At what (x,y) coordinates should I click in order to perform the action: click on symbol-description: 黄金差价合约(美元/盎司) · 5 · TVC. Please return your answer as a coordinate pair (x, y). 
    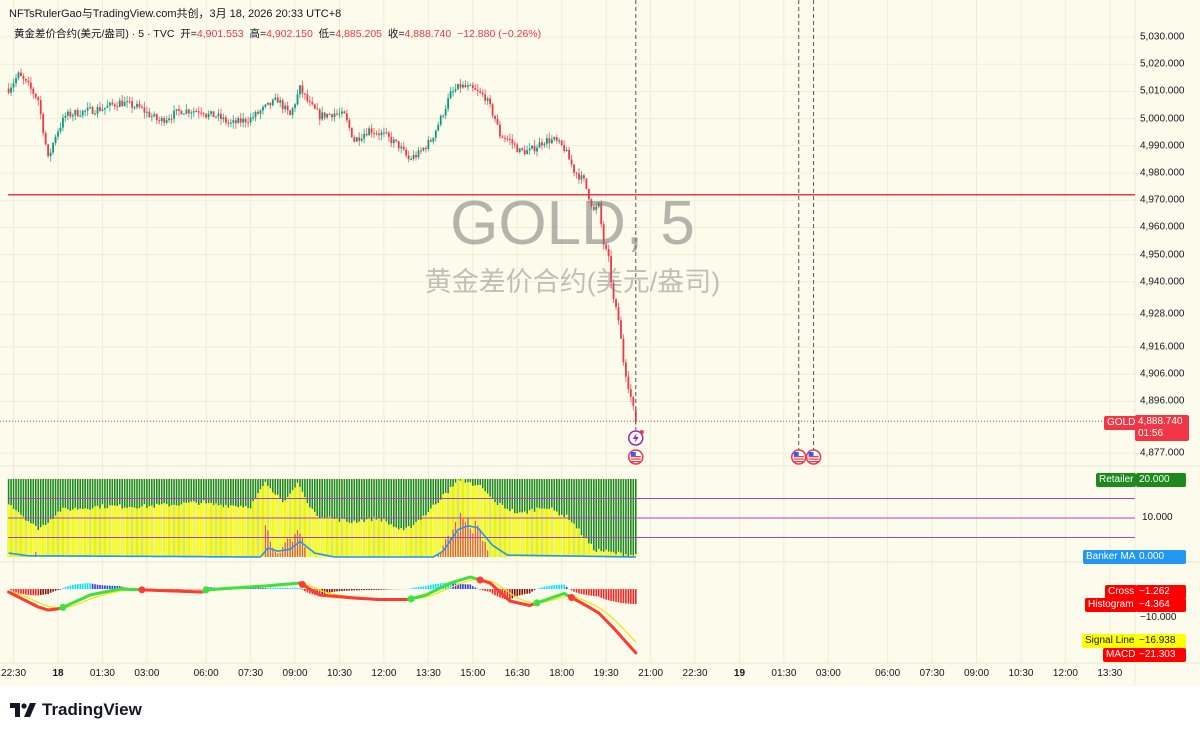
    Looking at the image, I should click on (94, 34).